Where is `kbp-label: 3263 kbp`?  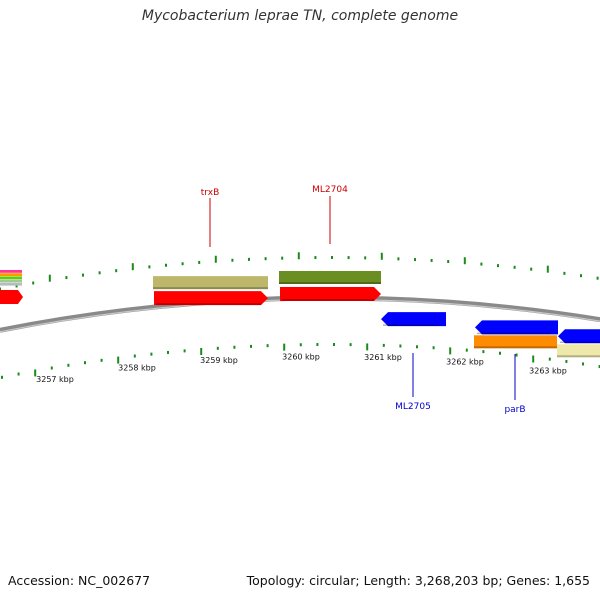
kbp-label: 3263 kbp is located at coordinates (548, 371).